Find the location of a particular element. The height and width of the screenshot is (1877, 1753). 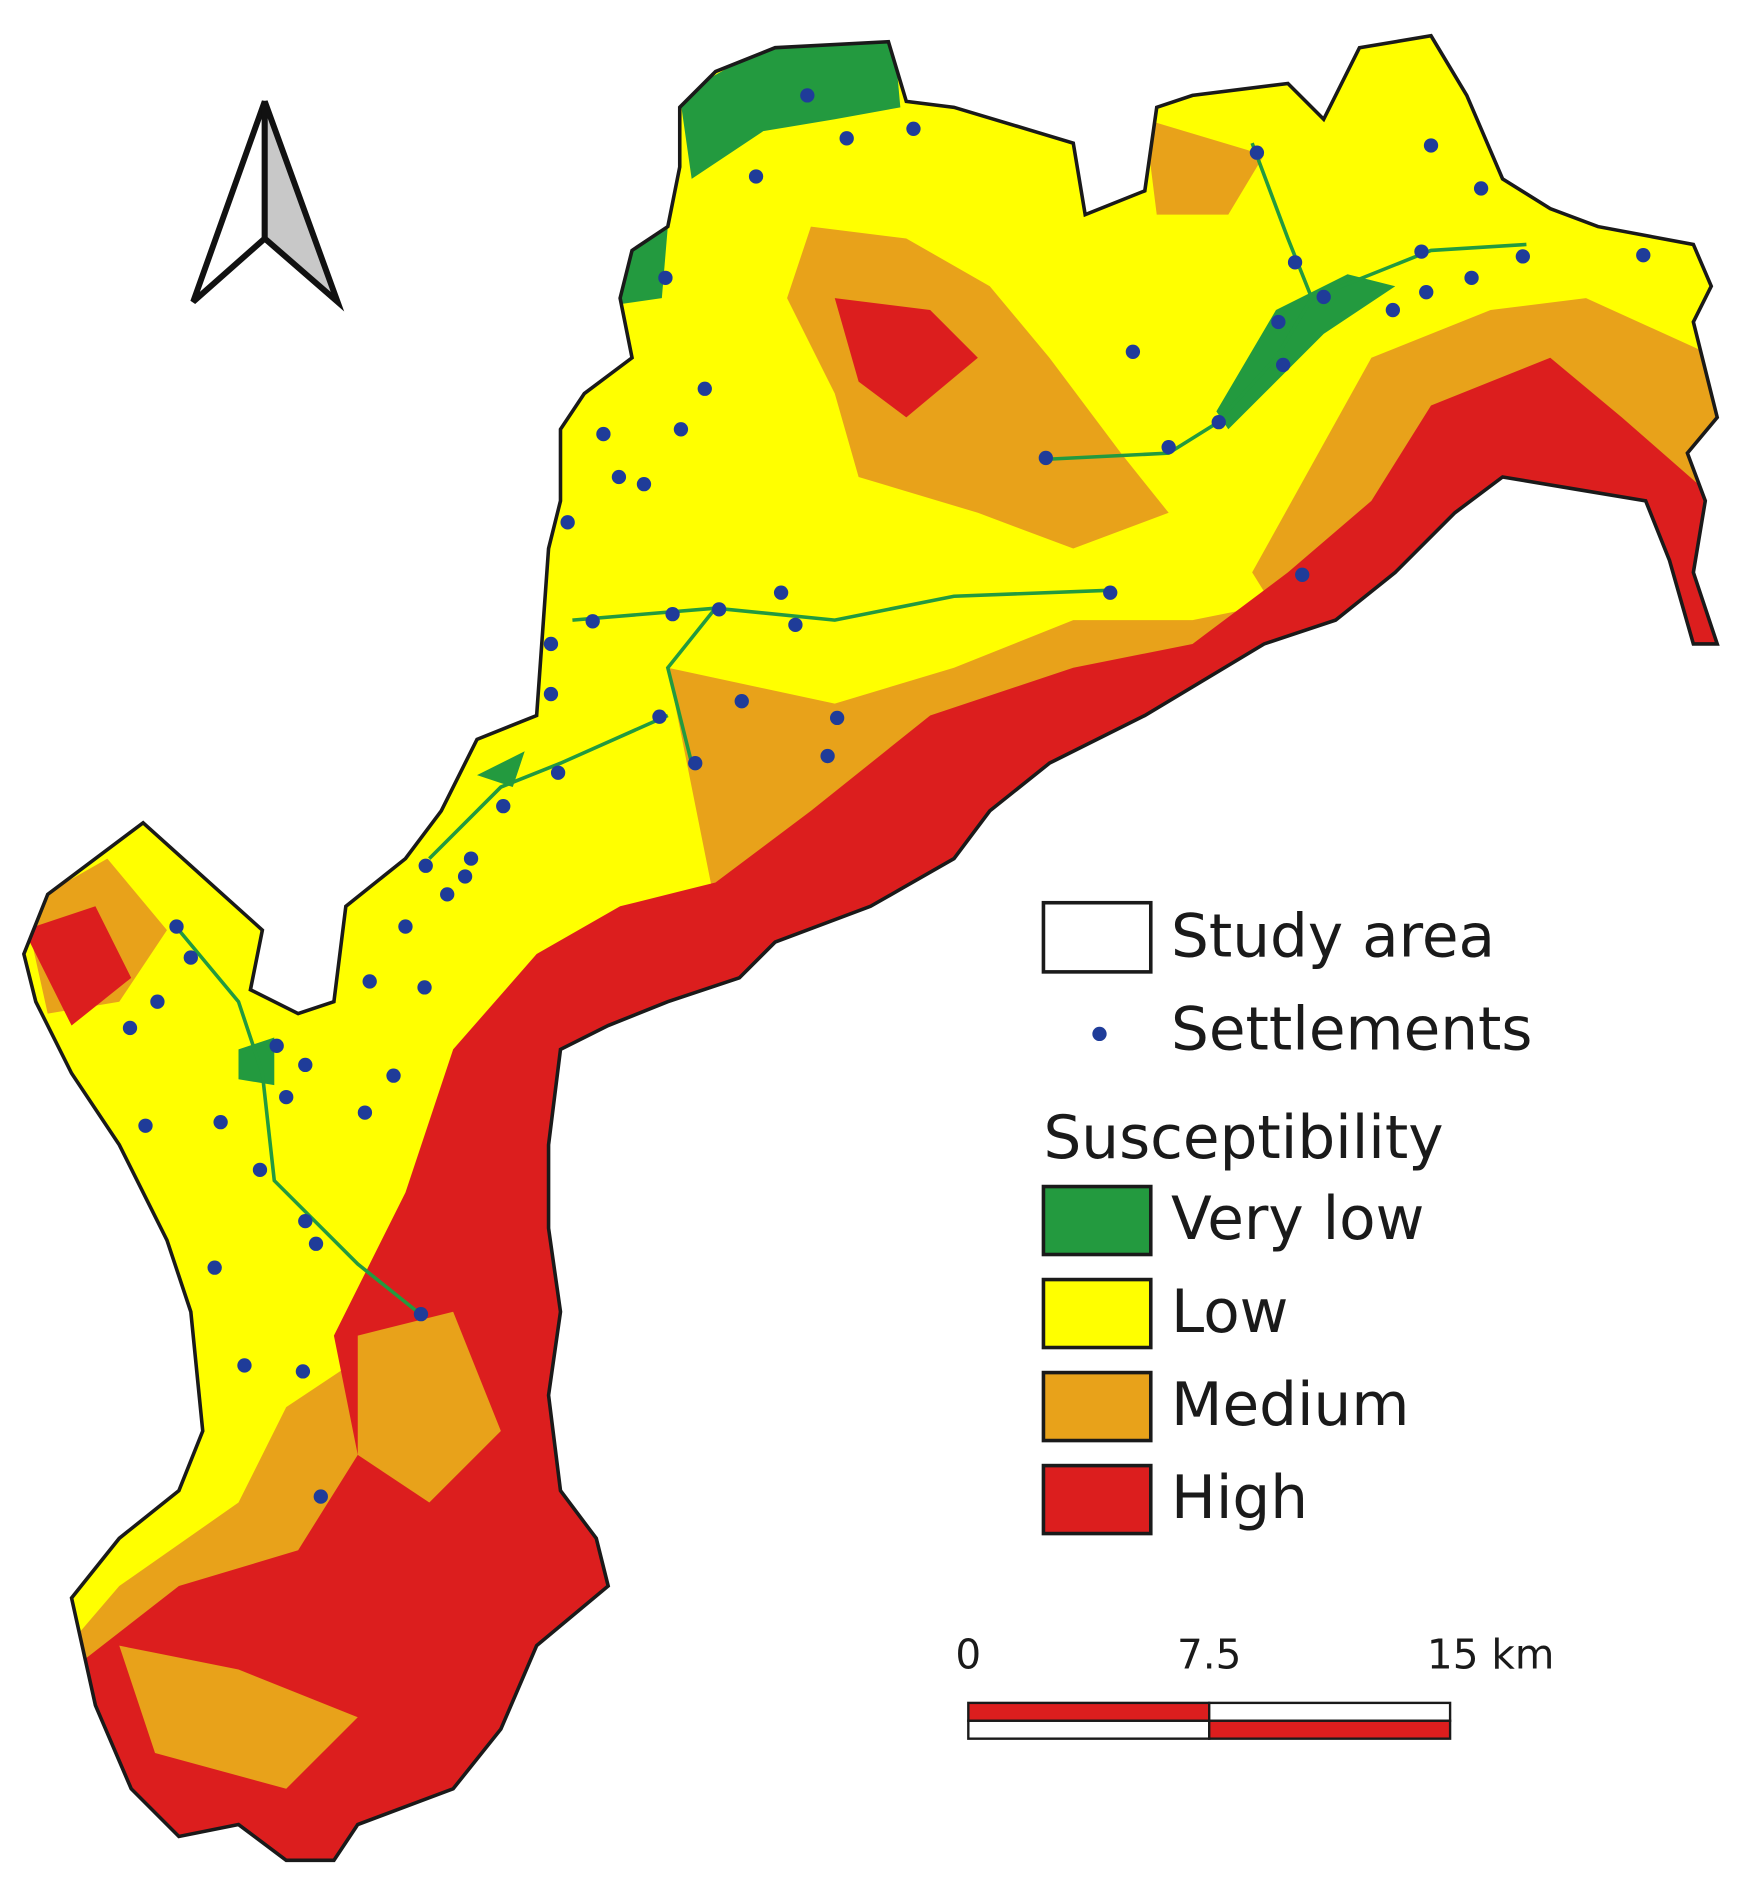

legend-label: Study area is located at coordinates (1333, 936).